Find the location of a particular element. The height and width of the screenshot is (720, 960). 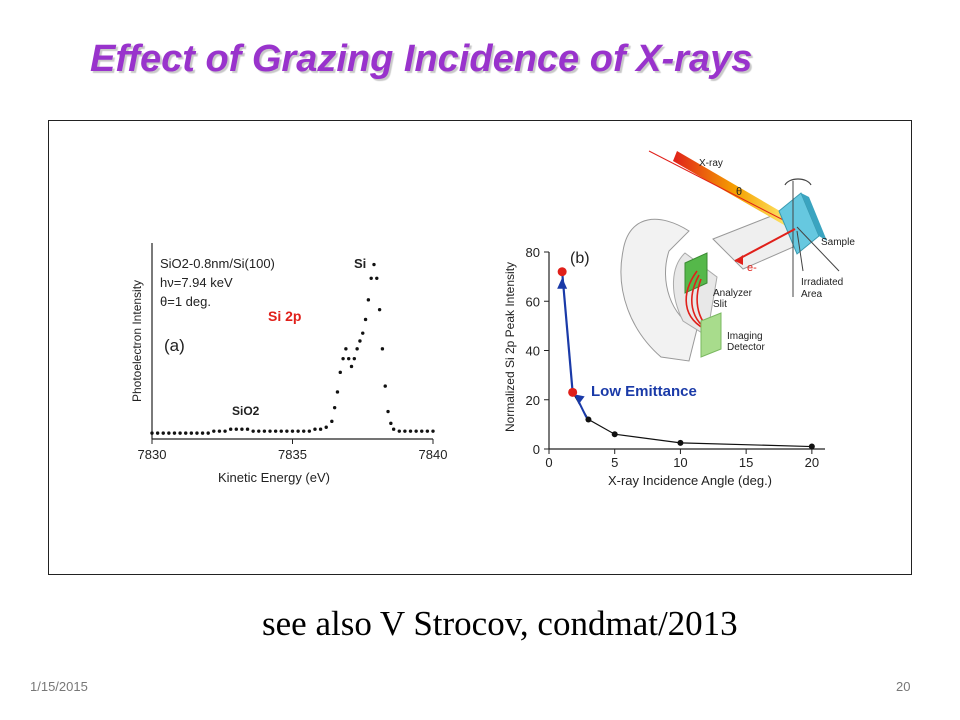

schematic-detector-label: Detector is located at coordinates (746, 347).